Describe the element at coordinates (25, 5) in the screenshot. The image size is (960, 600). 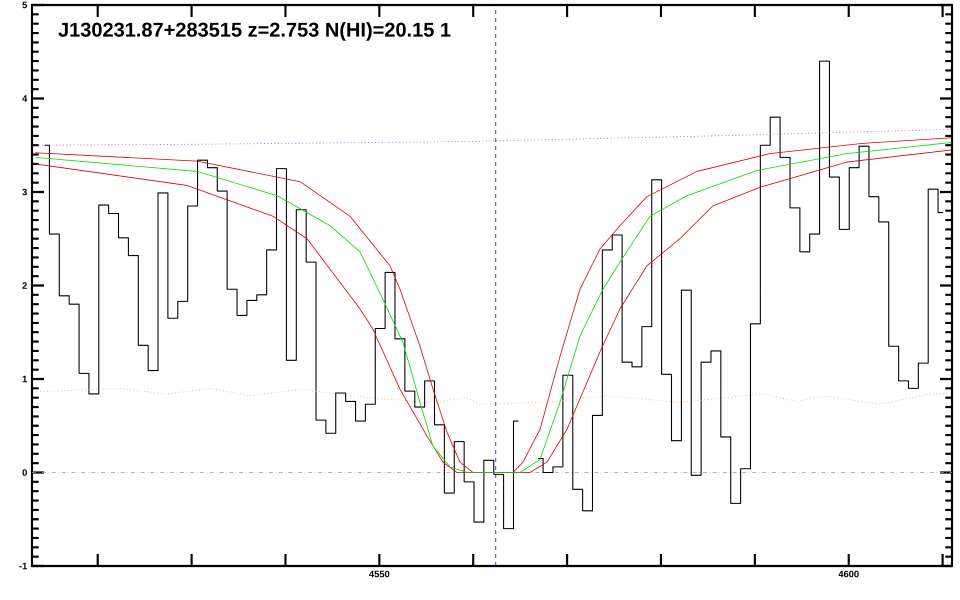
I see `y-tick-label: 5` at that location.